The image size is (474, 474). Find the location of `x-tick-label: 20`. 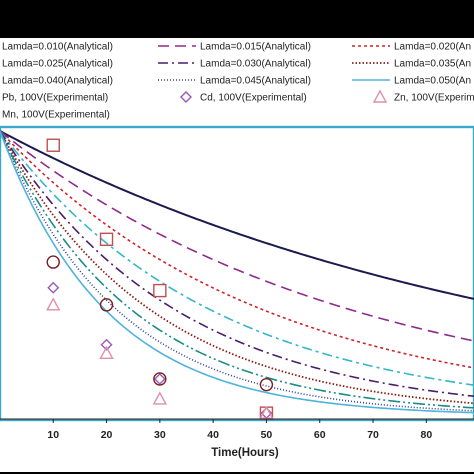

x-tick-label: 20 is located at coordinates (107, 435).